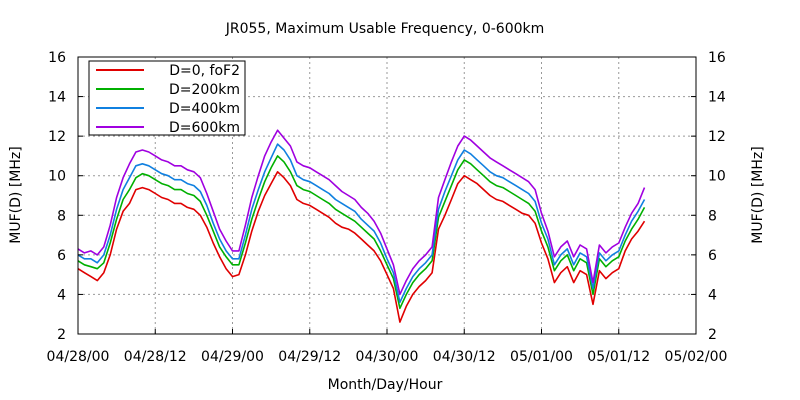 The height and width of the screenshot is (400, 800). I want to click on y-tick-label-right: 10, so click(717, 177).